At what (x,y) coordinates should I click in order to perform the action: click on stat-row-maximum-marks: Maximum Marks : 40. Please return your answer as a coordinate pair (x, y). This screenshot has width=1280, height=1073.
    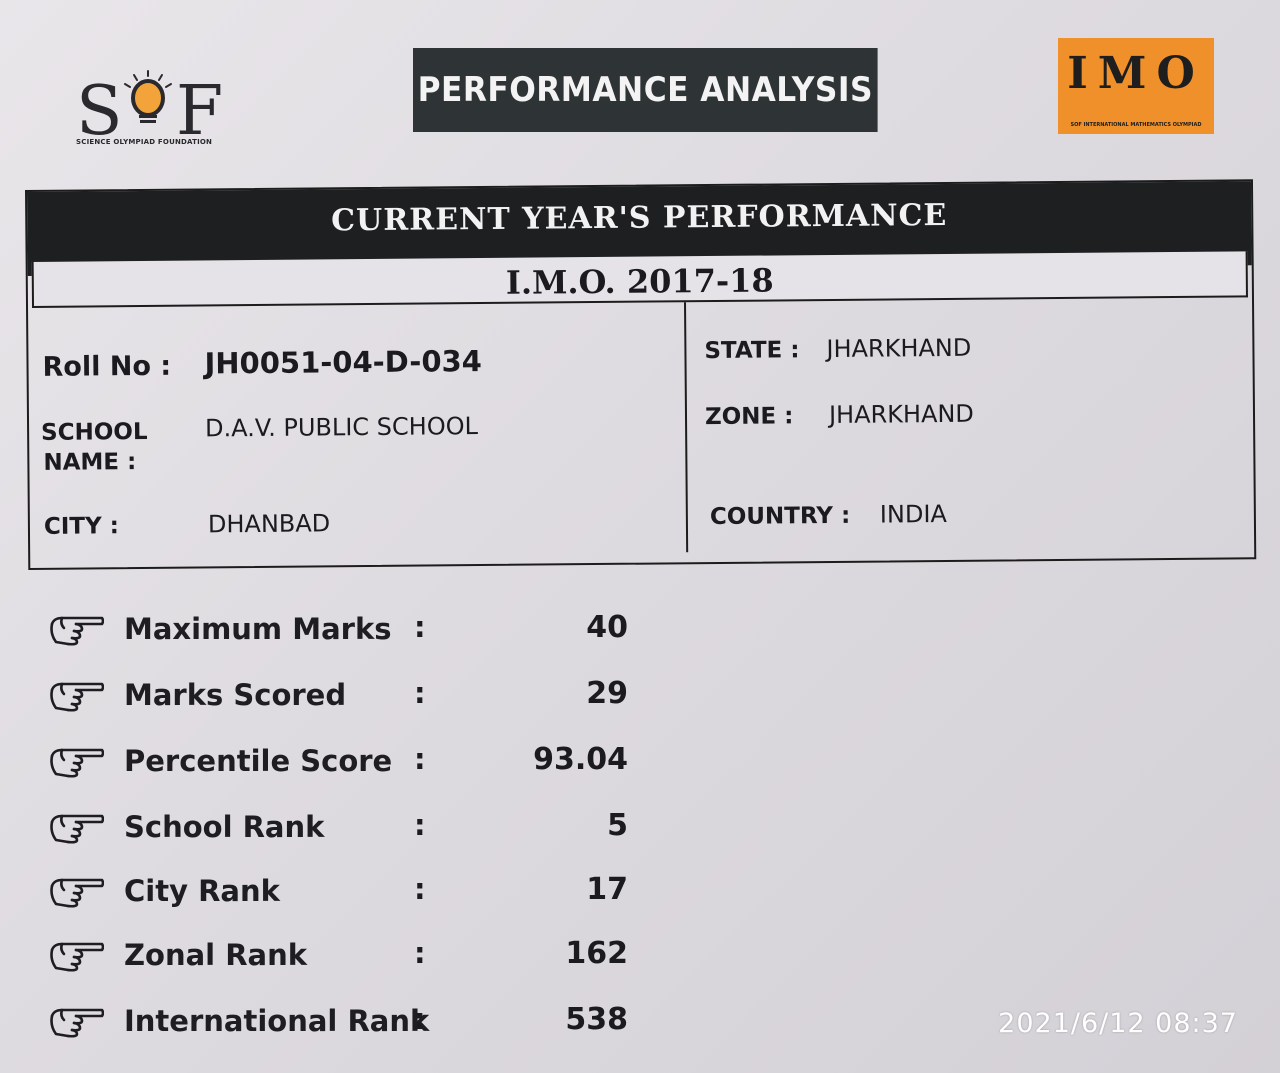
    Looking at the image, I should click on (338, 631).